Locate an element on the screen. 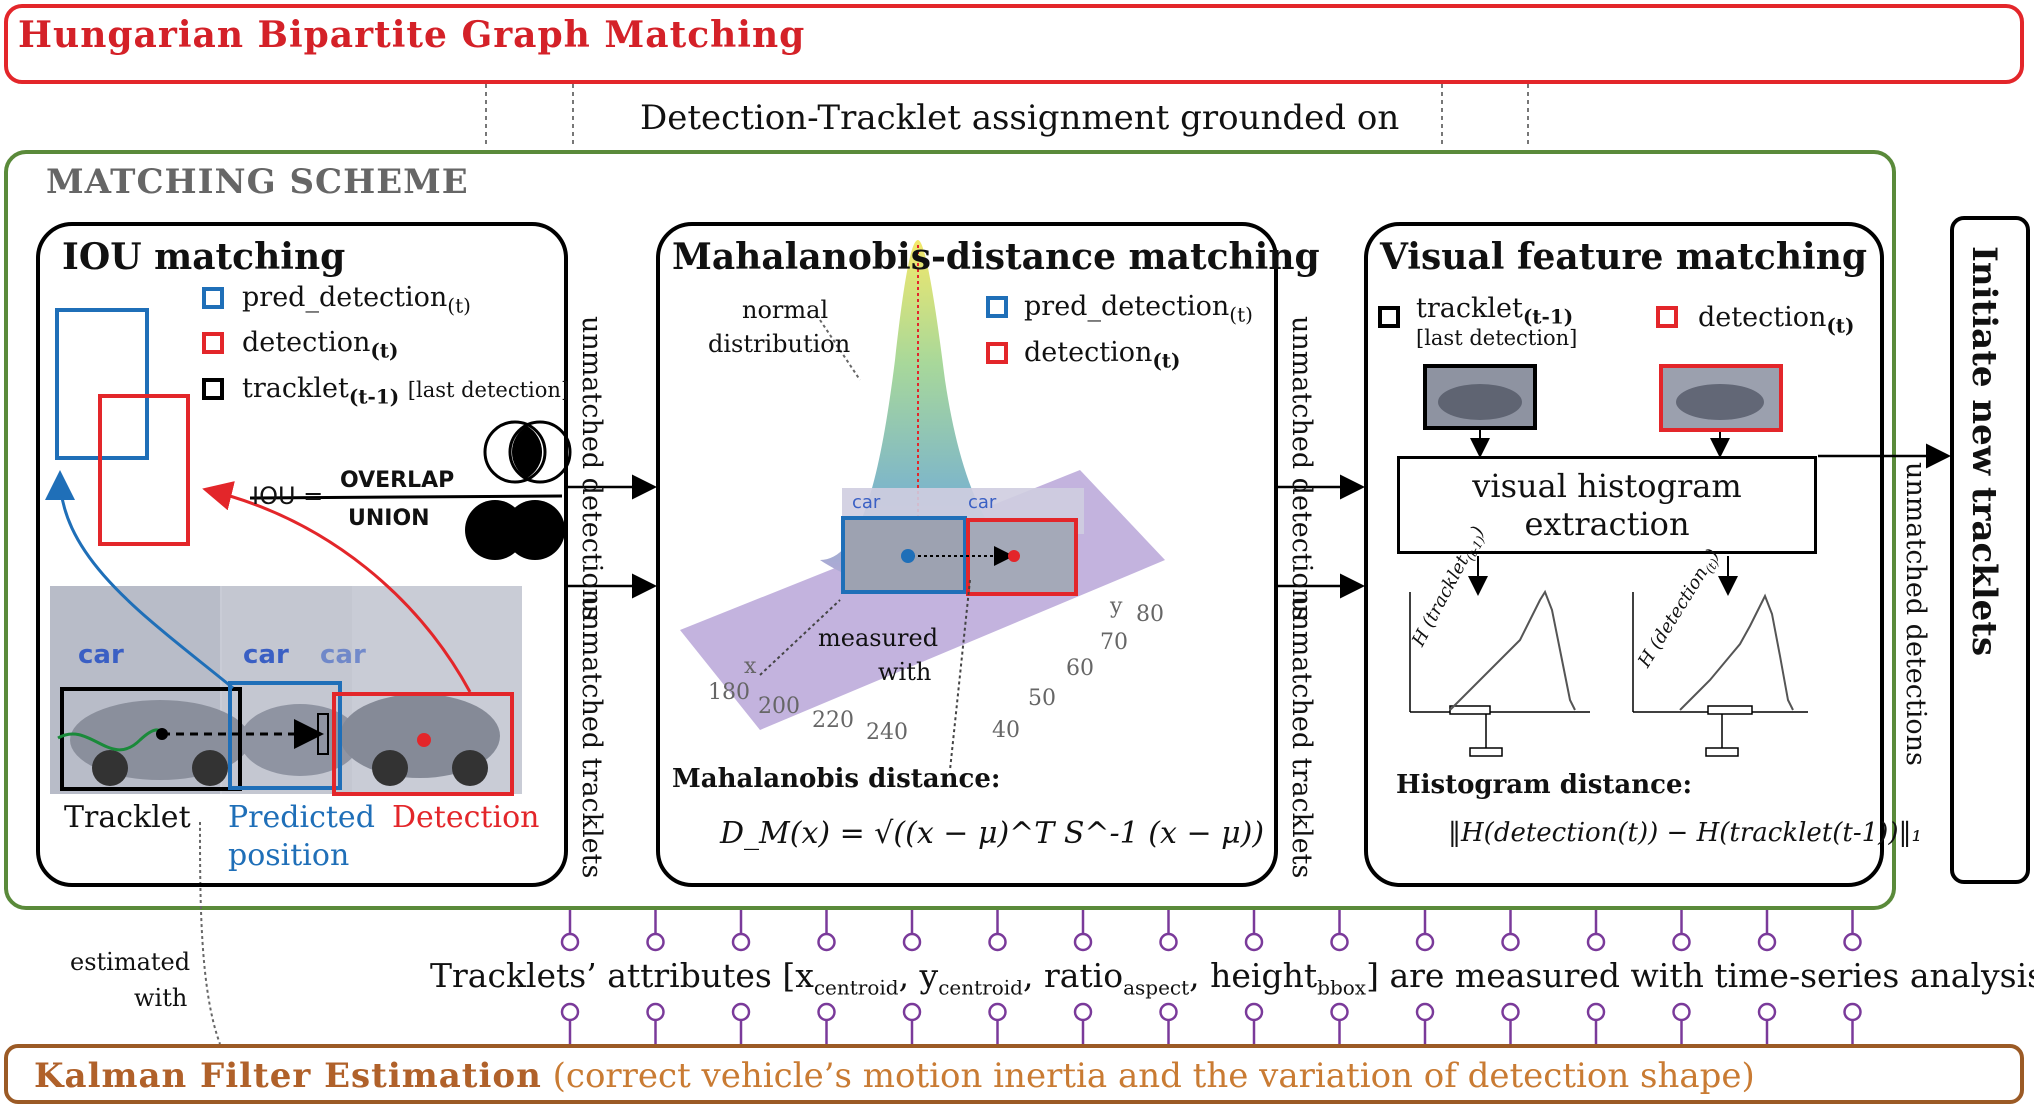 The image size is (2034, 1109). visual-legend-det: detection(t) is located at coordinates (1776, 320).